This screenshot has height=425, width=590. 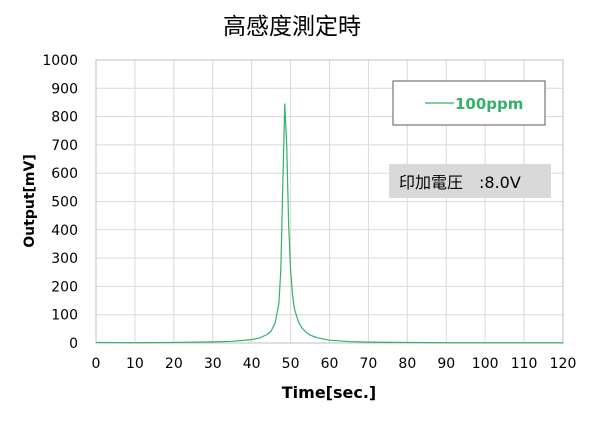 I want to click on x-tick-label-0: 0, so click(x=96, y=364).